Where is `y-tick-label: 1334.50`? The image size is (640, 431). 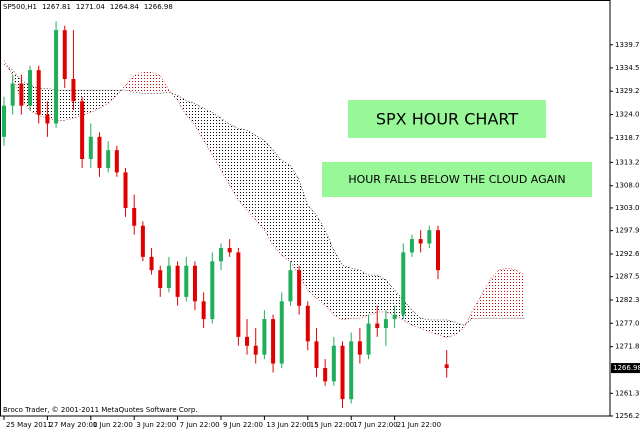 y-tick-label: 1334.50 is located at coordinates (627, 68).